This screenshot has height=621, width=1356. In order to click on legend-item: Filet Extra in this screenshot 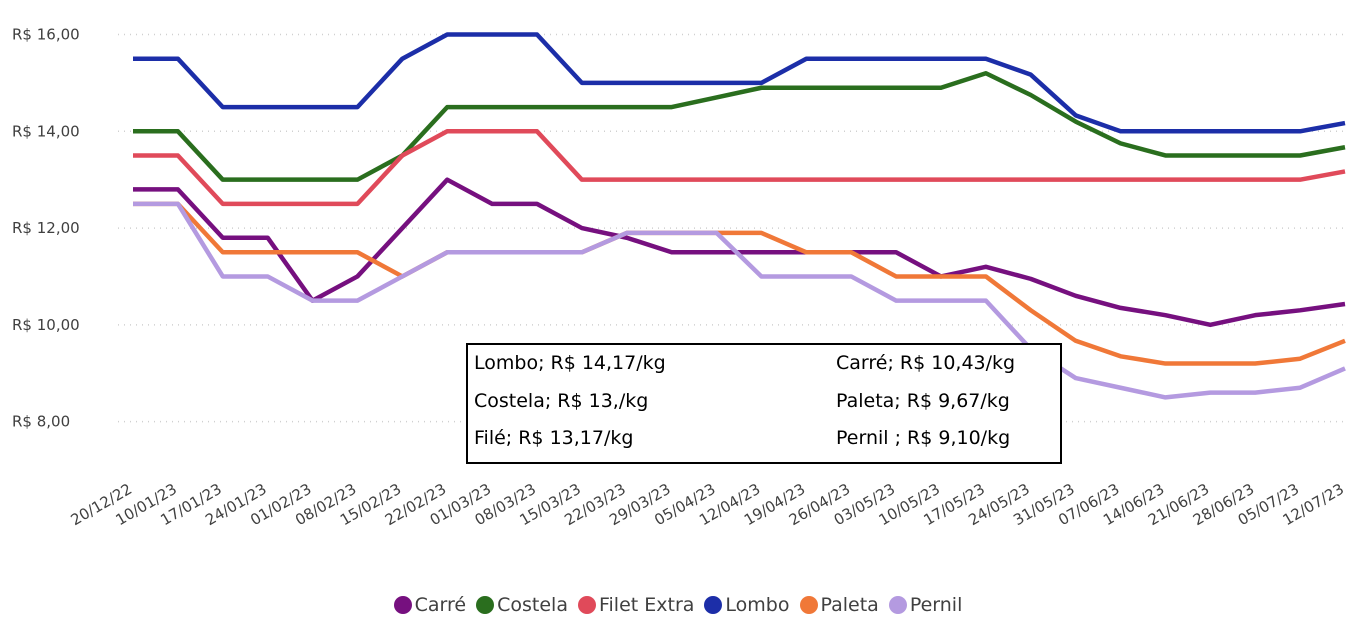, I will do `click(636, 605)`.